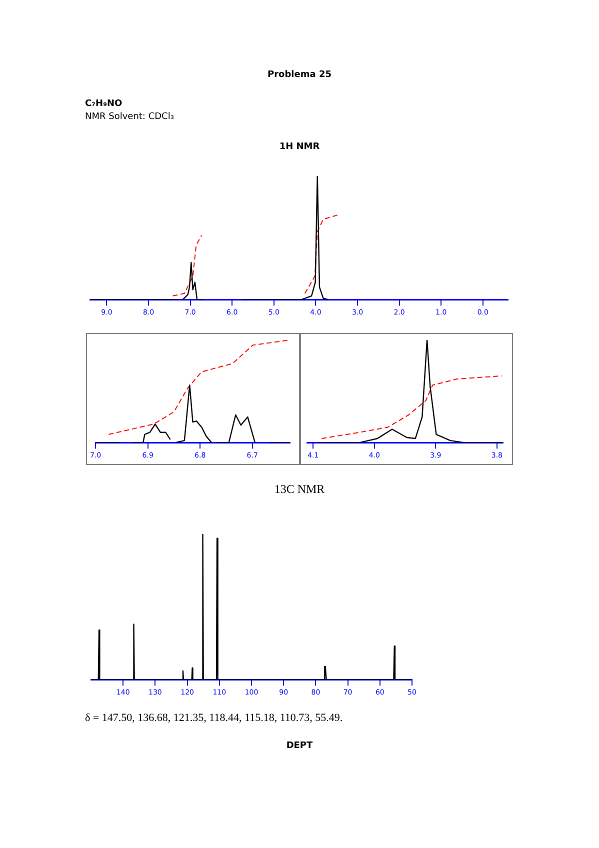 The image size is (599, 848). I want to click on text: δ = 147.50, 136.68, 121.35, 118.44, 115.18, 110.73, 55.49., so click(214, 718).